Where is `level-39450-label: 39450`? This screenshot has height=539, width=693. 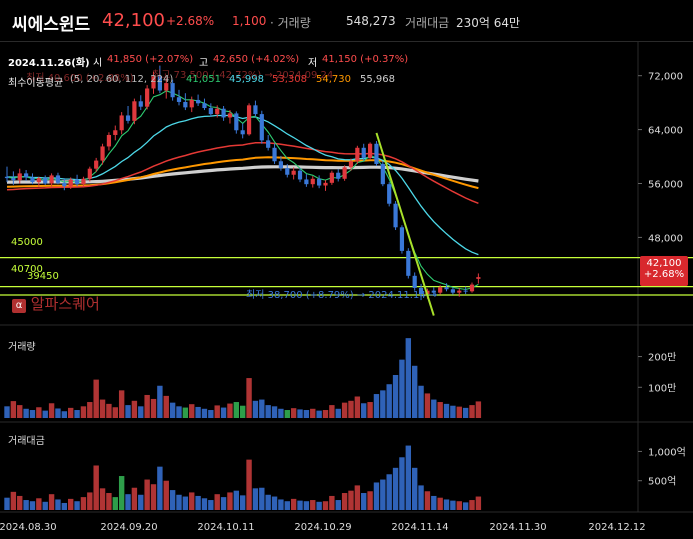
level-39450-label: 39450 is located at coordinates (43, 276).